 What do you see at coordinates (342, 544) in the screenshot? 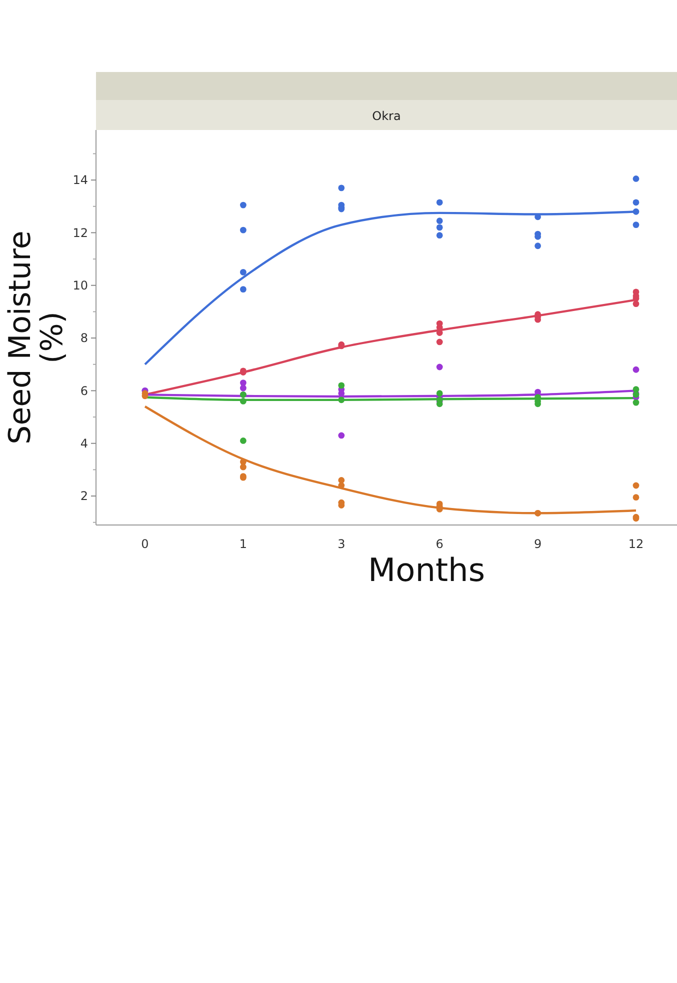
I see `x-tick-label: 3` at bounding box center [342, 544].